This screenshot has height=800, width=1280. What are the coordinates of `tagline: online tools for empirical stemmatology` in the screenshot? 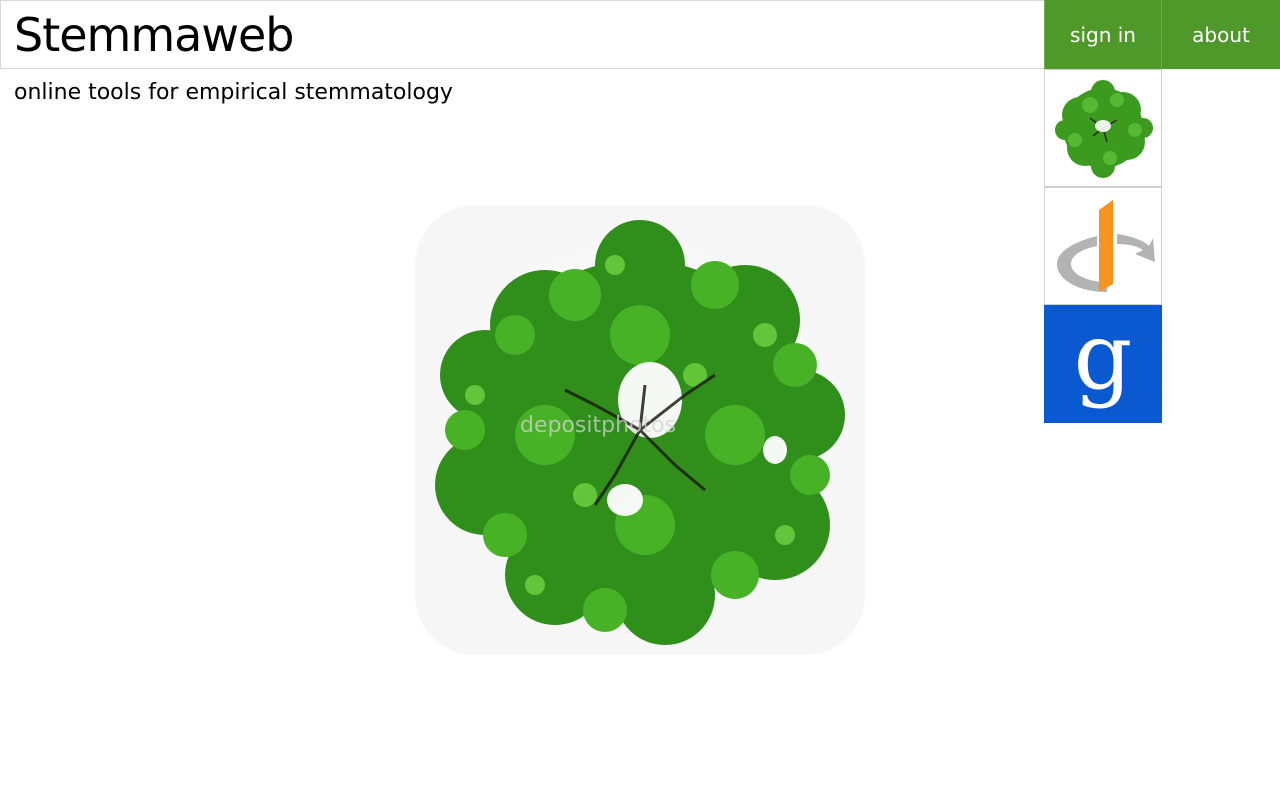 It's located at (233, 92).